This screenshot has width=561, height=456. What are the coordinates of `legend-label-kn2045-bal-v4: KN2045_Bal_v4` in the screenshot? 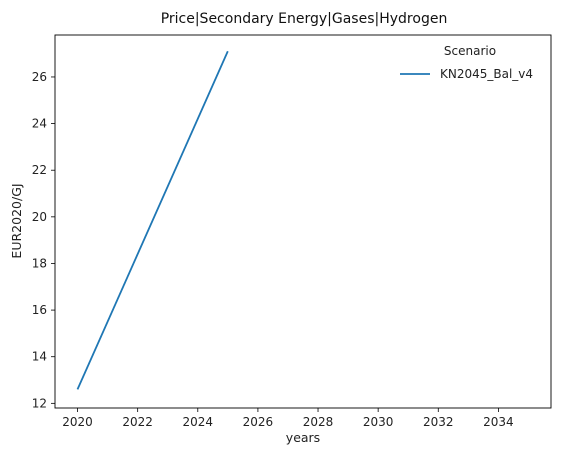 It's located at (486, 74).